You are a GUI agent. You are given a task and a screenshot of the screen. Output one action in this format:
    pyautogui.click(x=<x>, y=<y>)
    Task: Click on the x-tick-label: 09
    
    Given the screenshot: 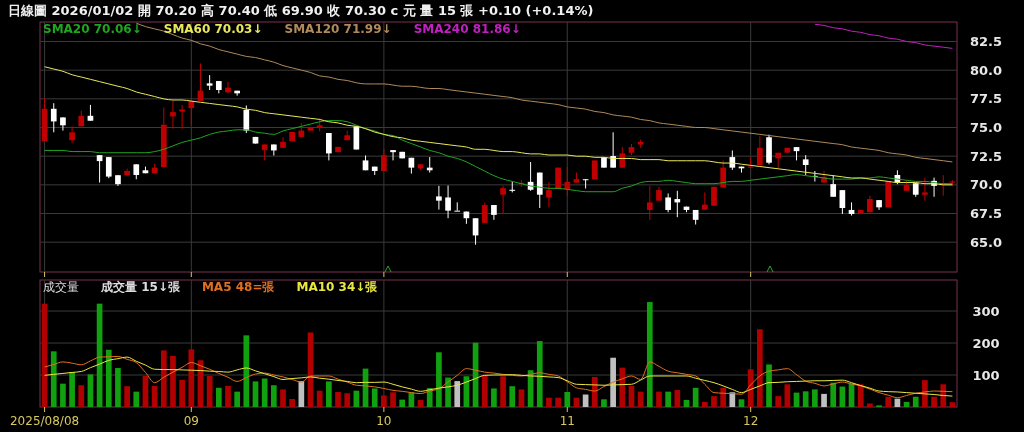 What is the action you would take?
    pyautogui.click(x=191, y=421)
    